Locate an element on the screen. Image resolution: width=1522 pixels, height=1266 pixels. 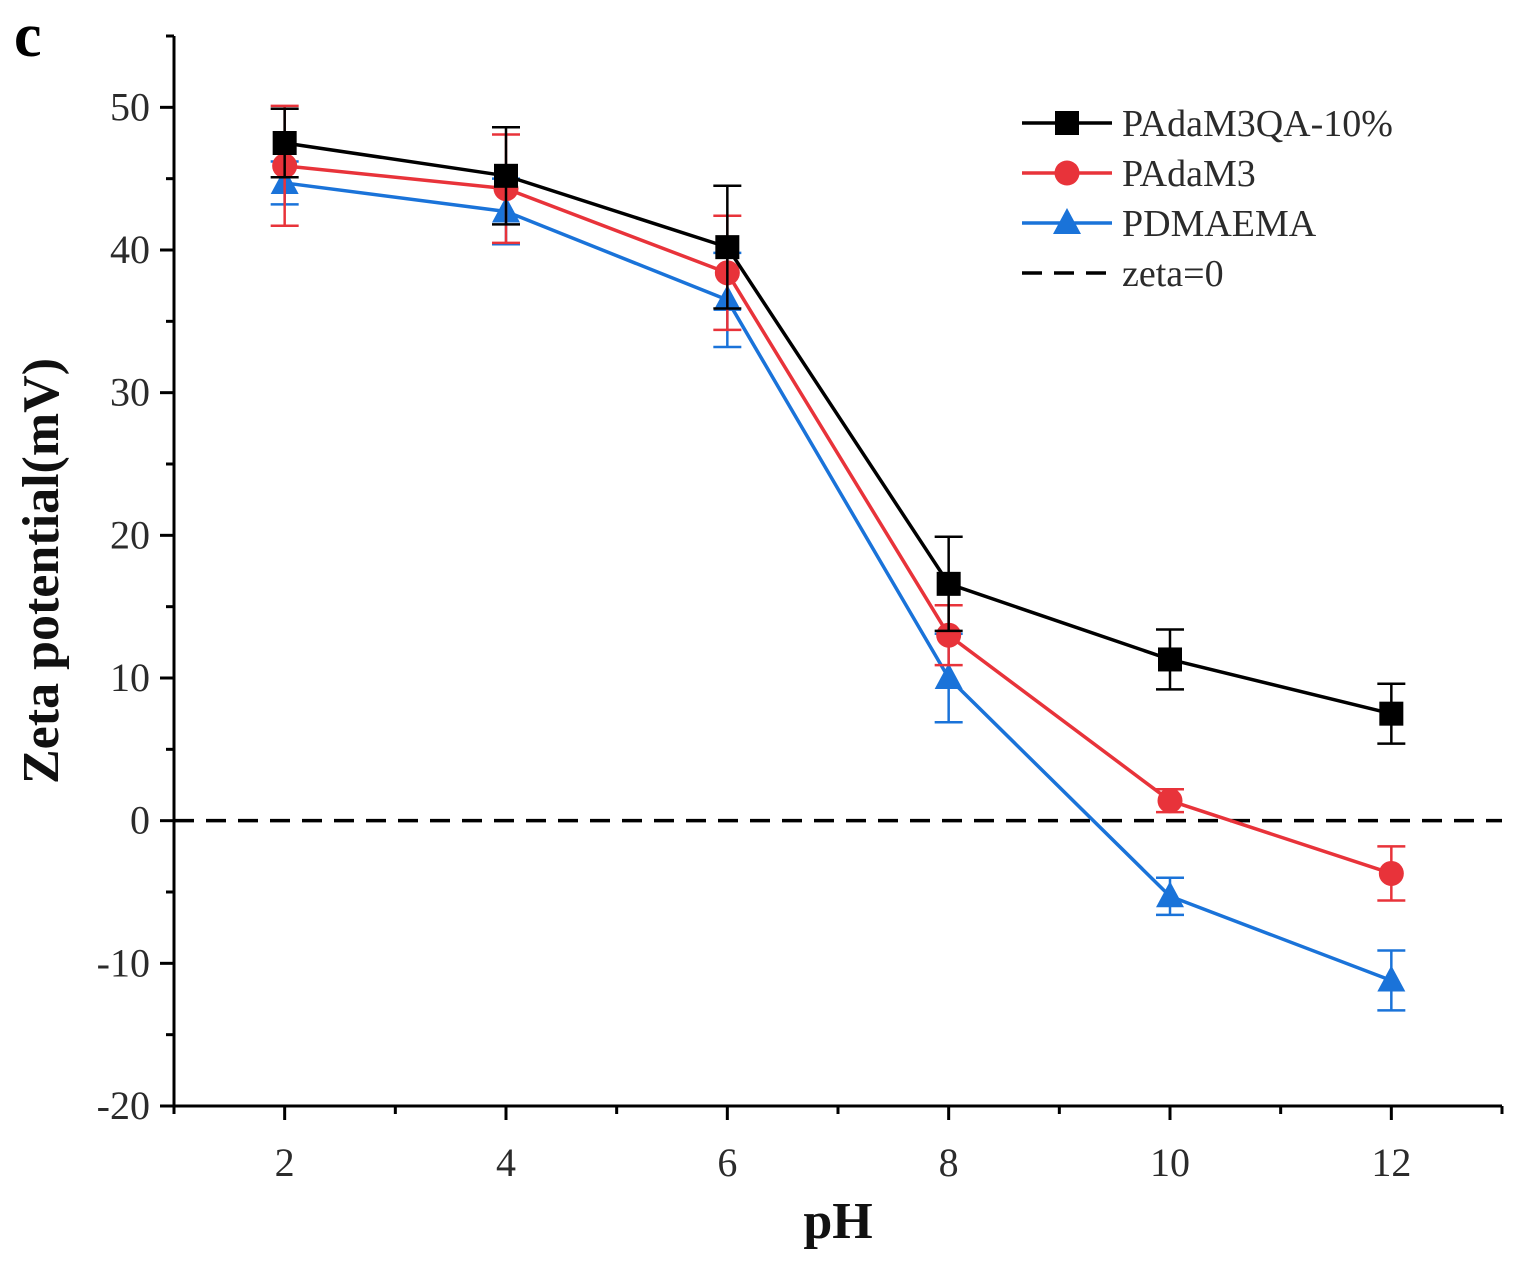
legend-label: PAdaM3QA-10% is located at coordinates (1257, 124).